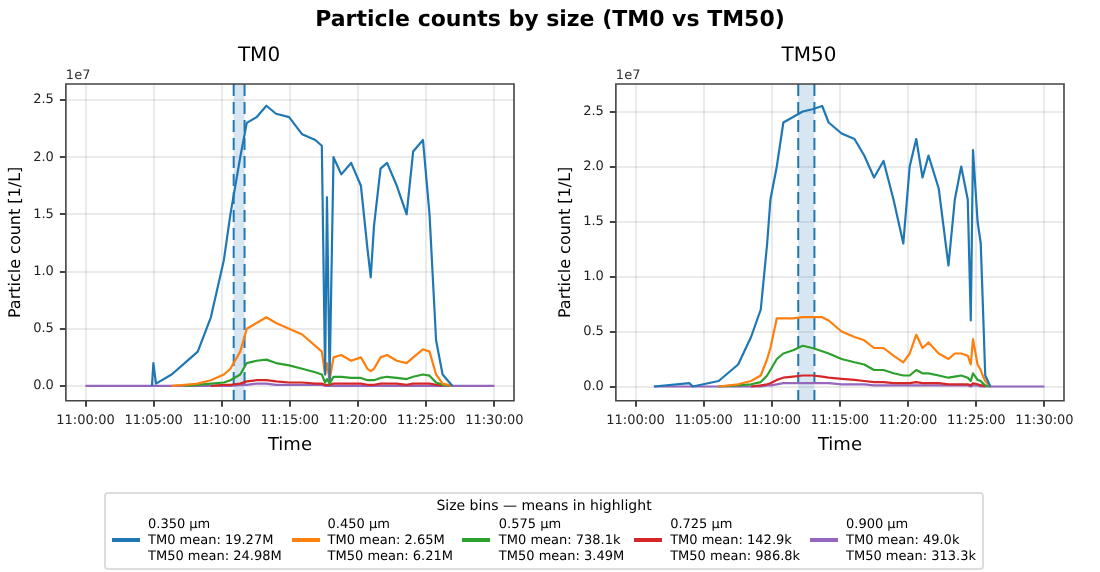 The width and height of the screenshot is (1100, 572). Describe the element at coordinates (808, 56) in the screenshot. I see `chart-subtitle: TM50` at that location.